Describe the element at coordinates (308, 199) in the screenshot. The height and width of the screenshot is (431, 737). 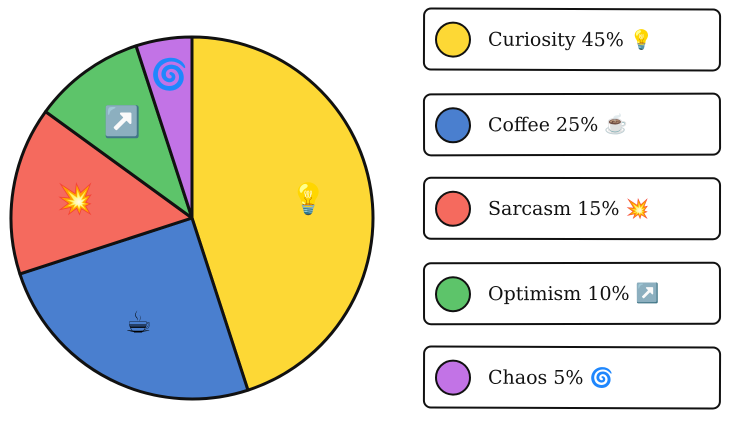
I see `pie-emoji-curiosity: 💡` at that location.